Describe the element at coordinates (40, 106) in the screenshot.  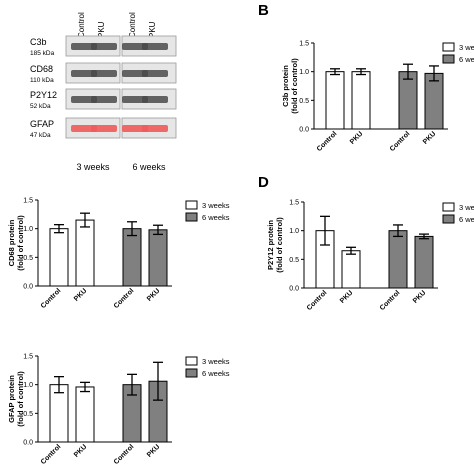
I see `protein-kda: 52 kDa` at that location.